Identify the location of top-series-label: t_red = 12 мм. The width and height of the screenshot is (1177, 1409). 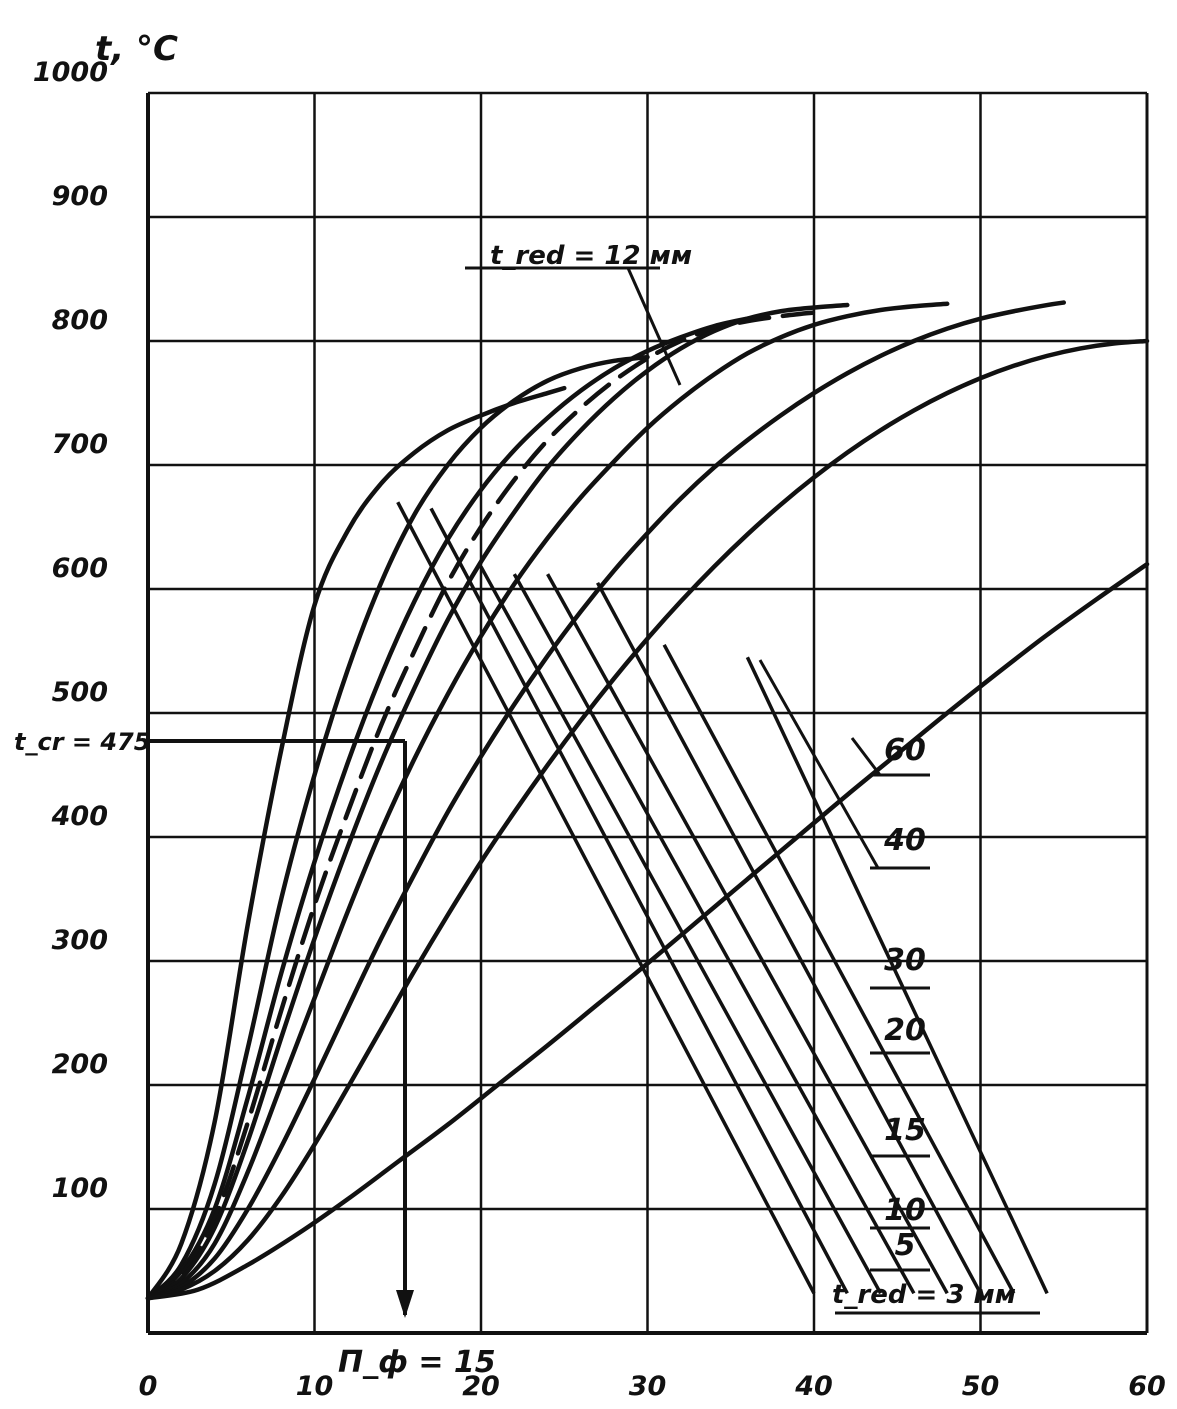
(591, 256).